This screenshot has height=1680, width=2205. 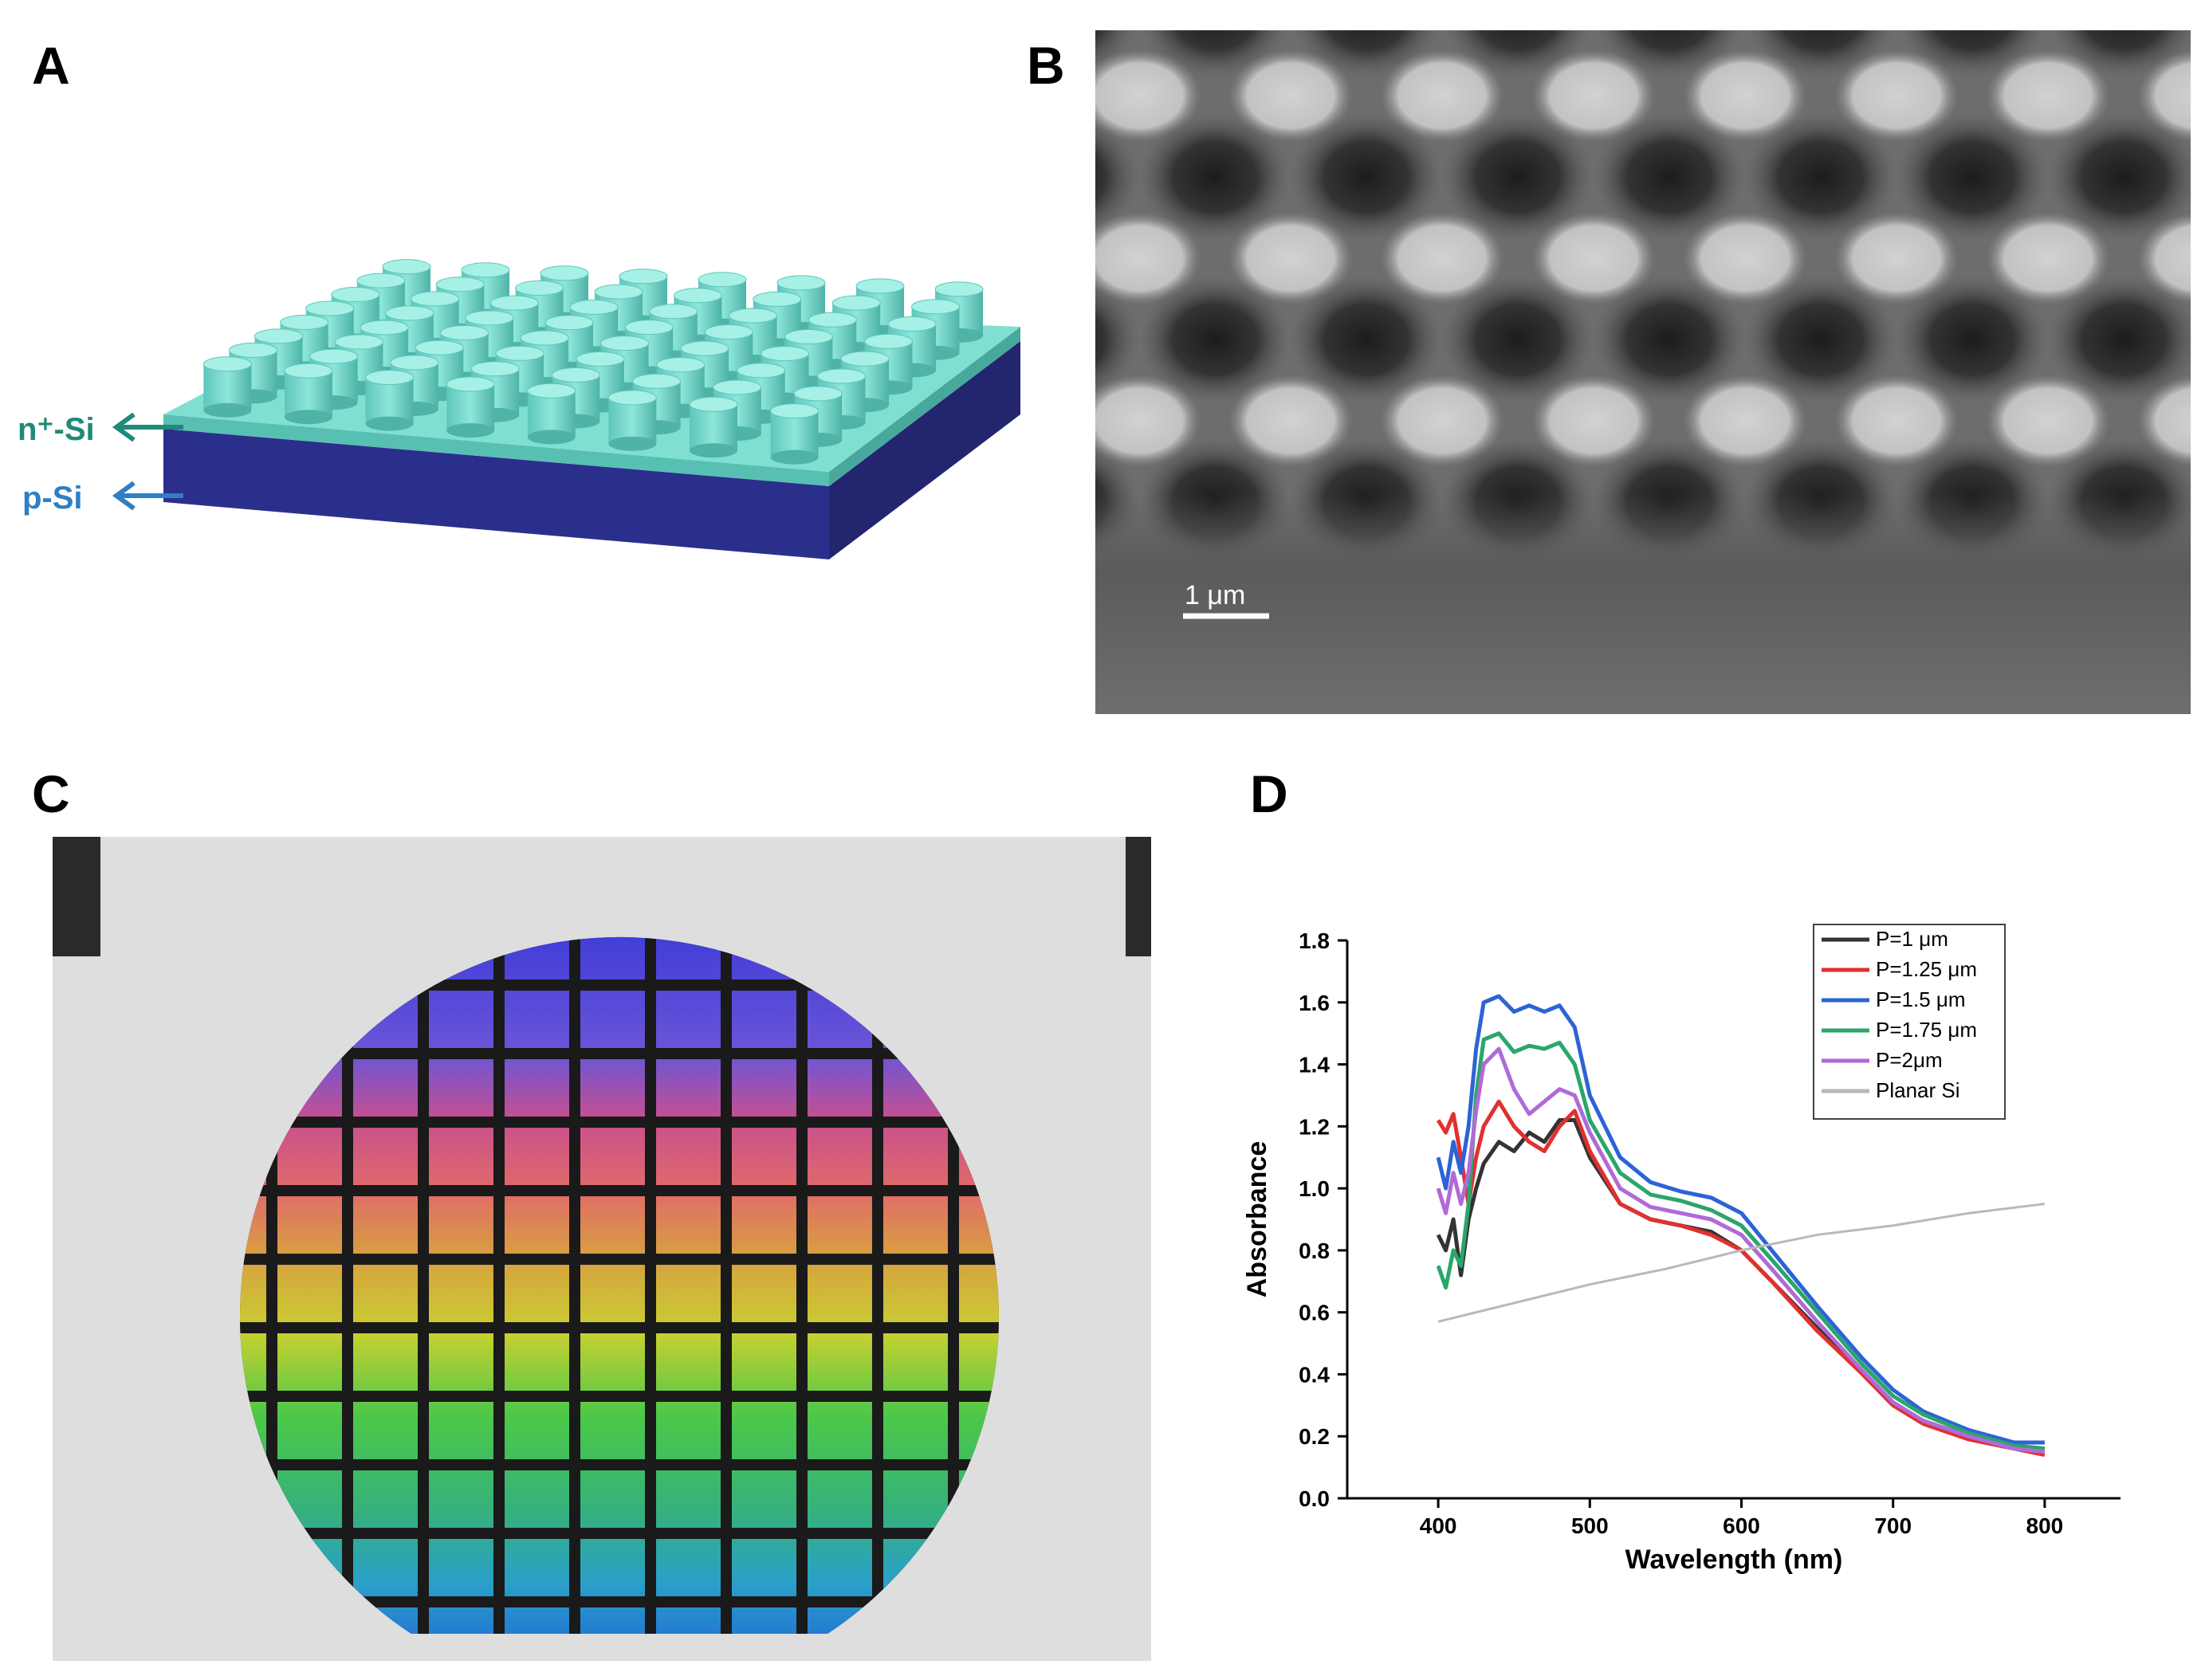 What do you see at coordinates (1314, 1126) in the screenshot?
I see `y-tick-label: 1.2` at bounding box center [1314, 1126].